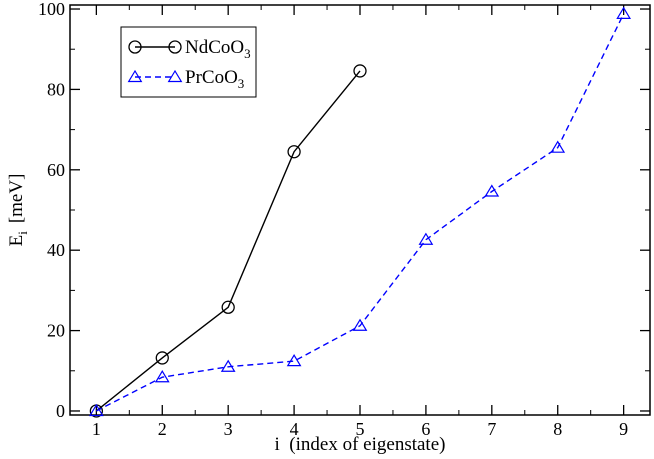 The image size is (654, 459). I want to click on legend-entry-prcoo3: PrCoO3, so click(185, 79).